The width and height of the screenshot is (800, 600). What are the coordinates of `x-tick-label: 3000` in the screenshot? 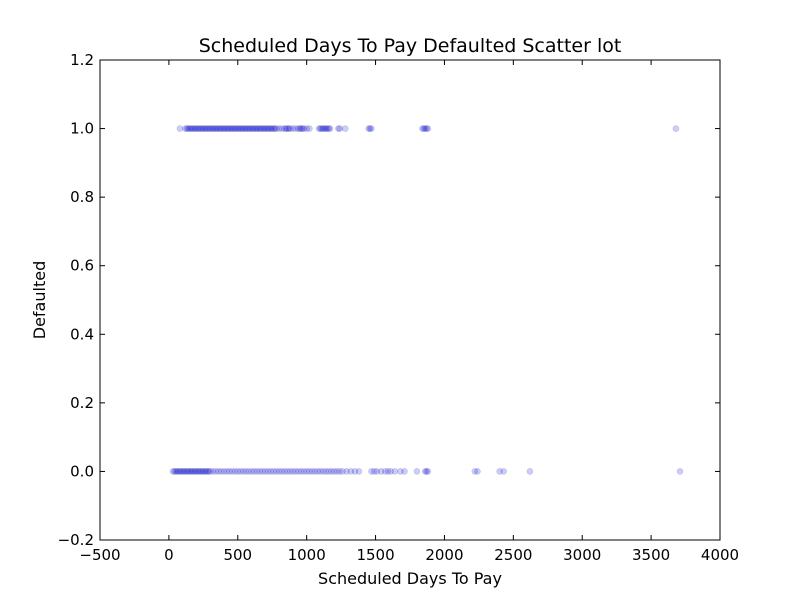 It's located at (582, 555).